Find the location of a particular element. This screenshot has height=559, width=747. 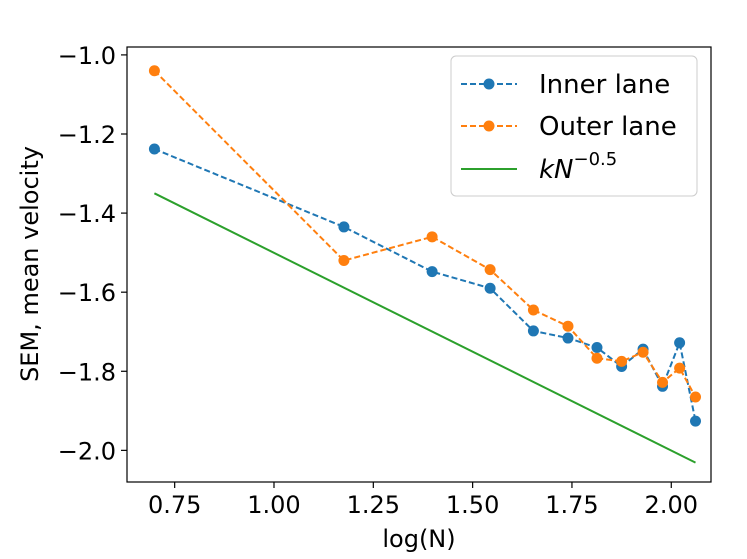

y-tick-label: −1.0 is located at coordinates (87, 56).